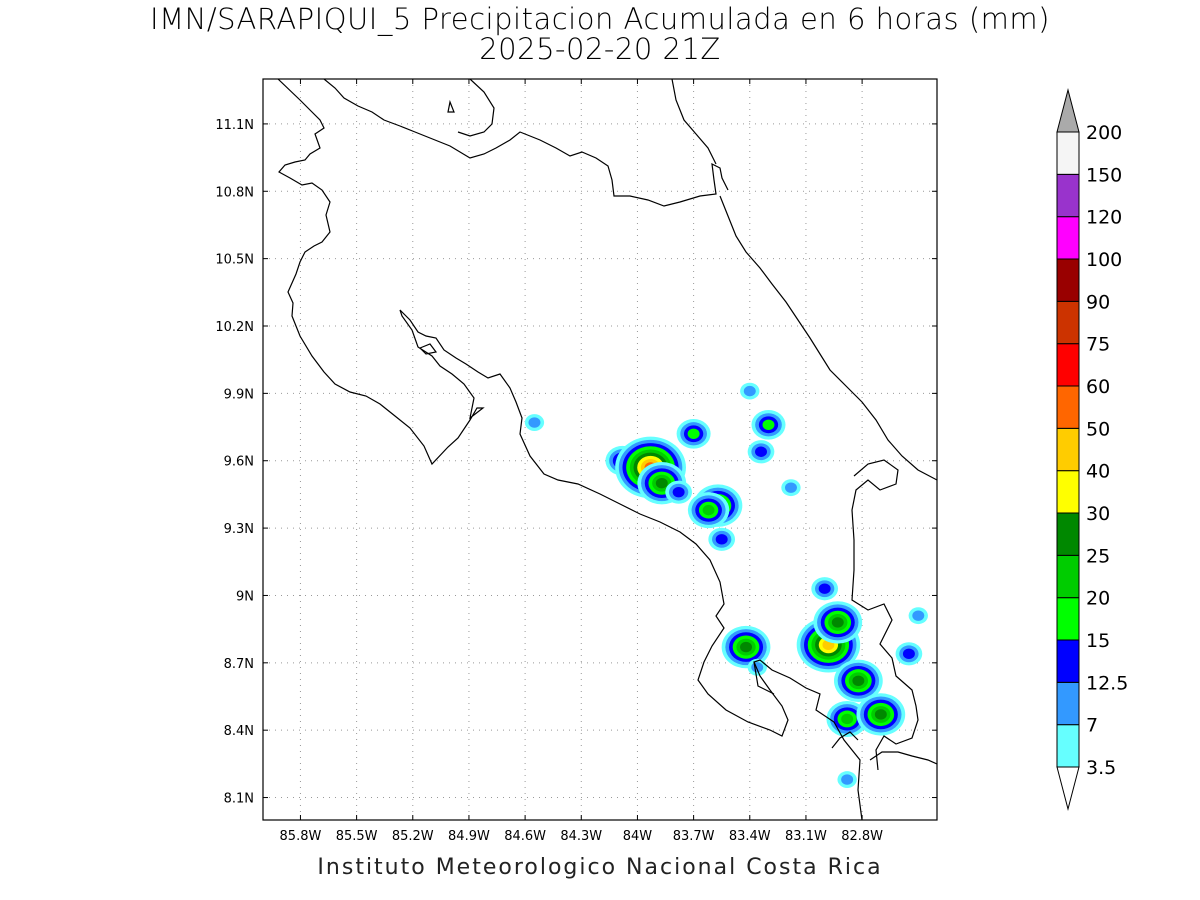 This screenshot has height=900, width=1200. Describe the element at coordinates (413, 836) in the screenshot. I see `lon-tick-label: 85.2W` at that location.